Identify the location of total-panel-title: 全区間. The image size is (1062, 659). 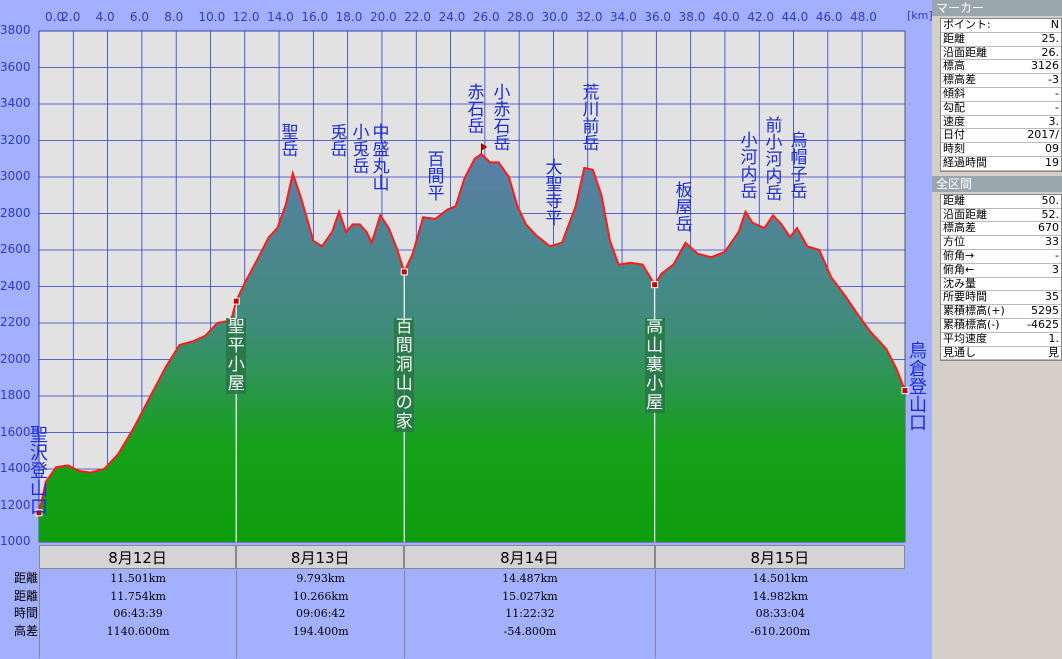
(997, 183).